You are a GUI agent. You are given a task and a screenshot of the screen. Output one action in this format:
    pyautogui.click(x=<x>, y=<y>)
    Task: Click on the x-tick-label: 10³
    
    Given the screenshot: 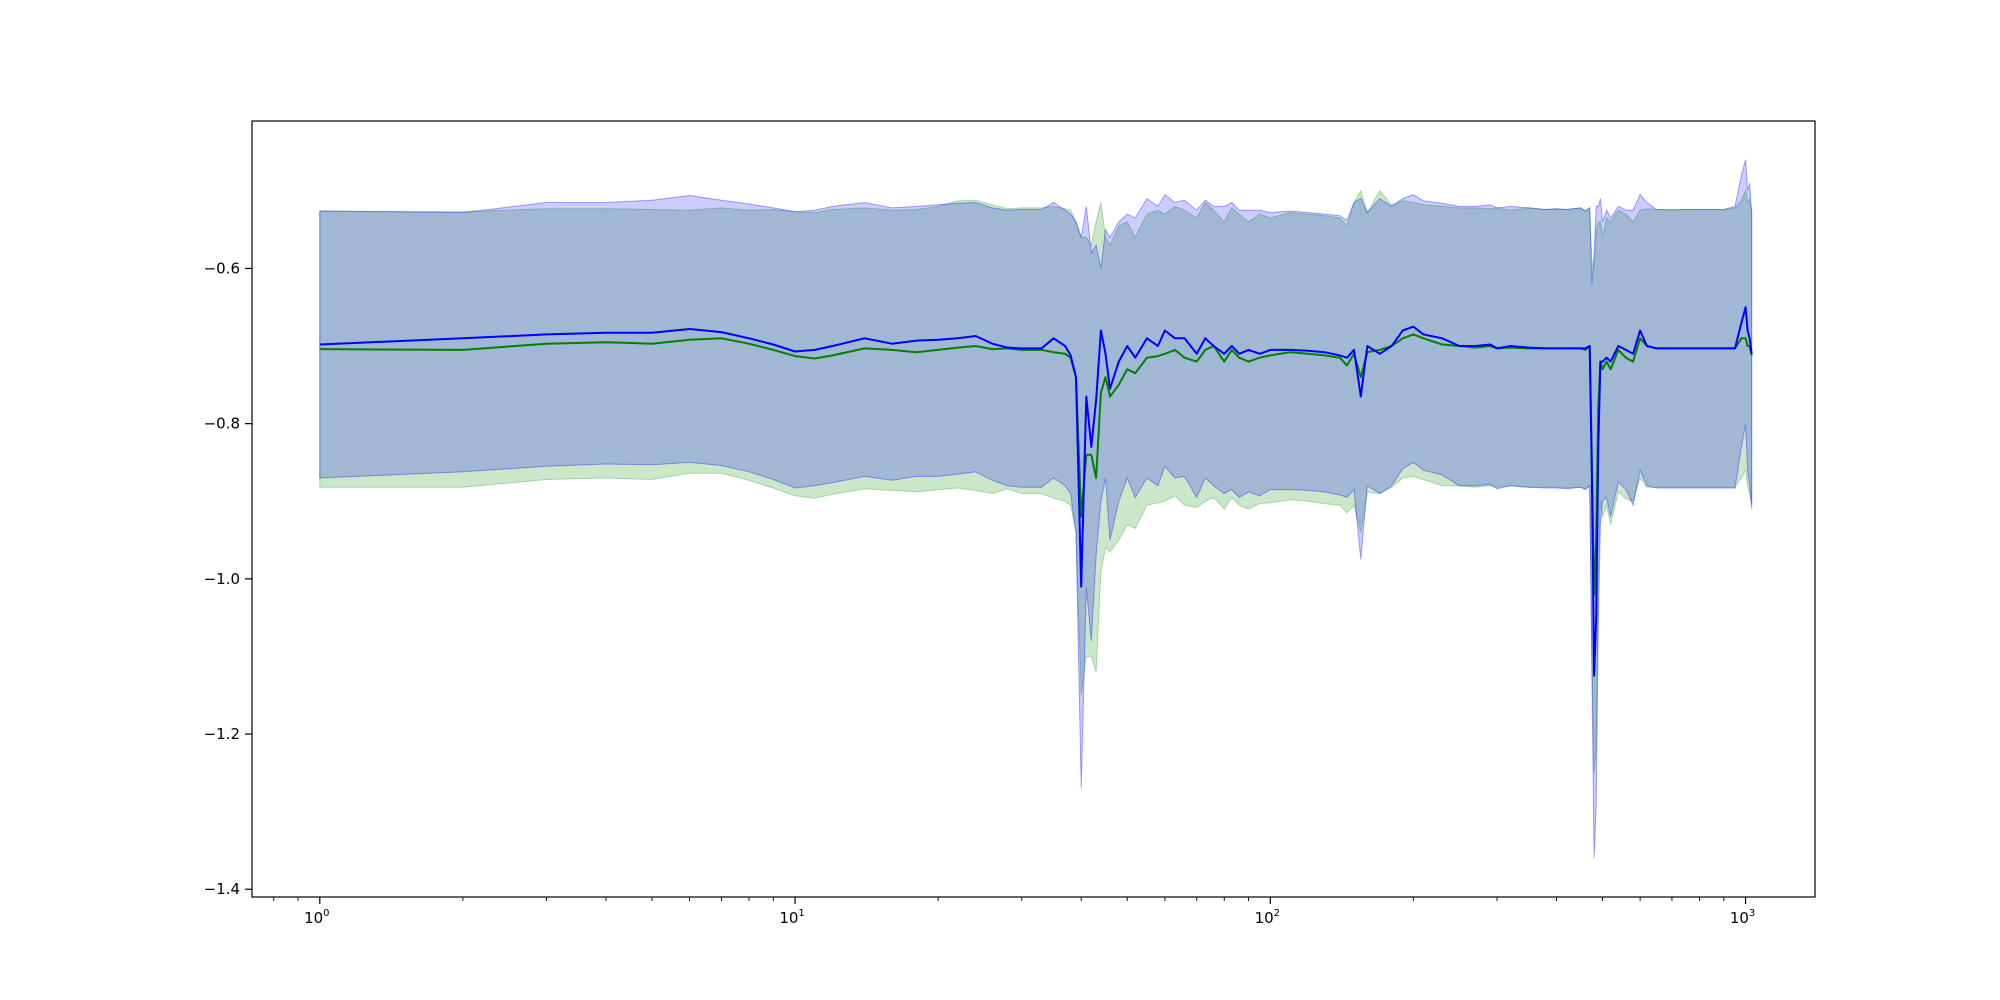 What is the action you would take?
    pyautogui.click(x=1742, y=917)
    